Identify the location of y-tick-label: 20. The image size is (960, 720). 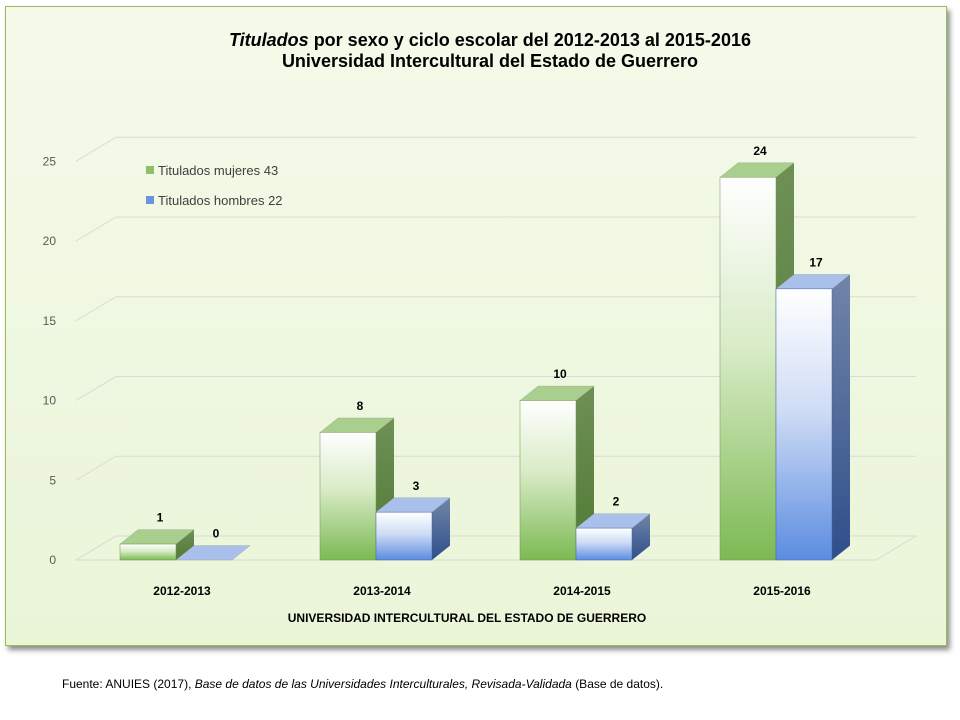
(50, 241).